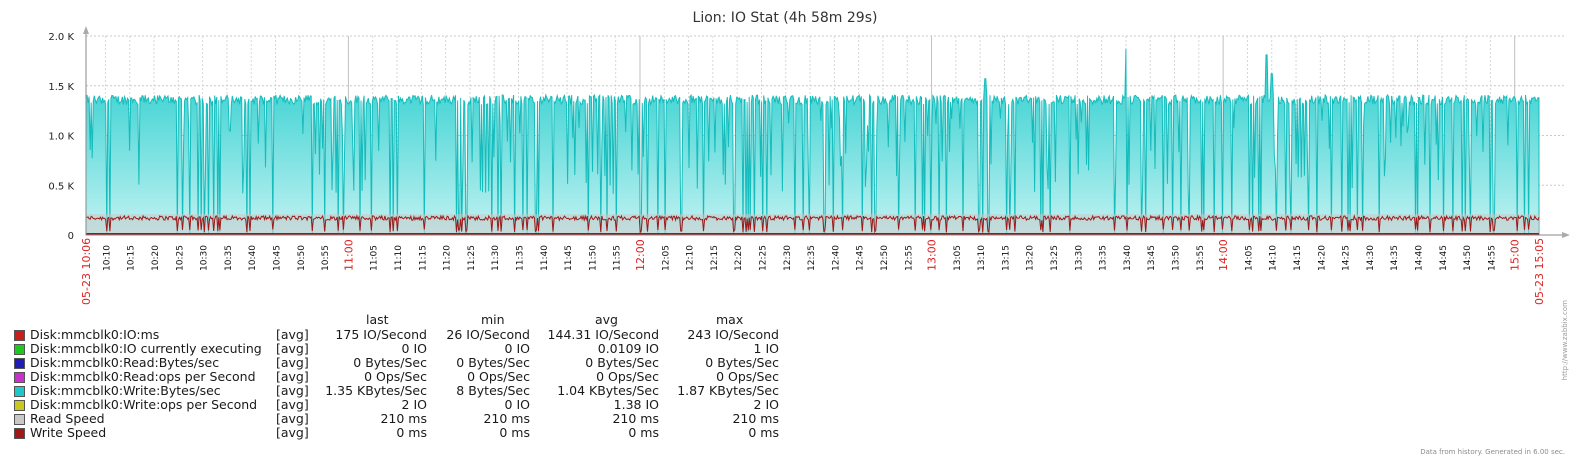 The image size is (1571, 461). What do you see at coordinates (622, 362) in the screenshot?
I see `legend-item-avg: 0 Bytes/Sec` at bounding box center [622, 362].